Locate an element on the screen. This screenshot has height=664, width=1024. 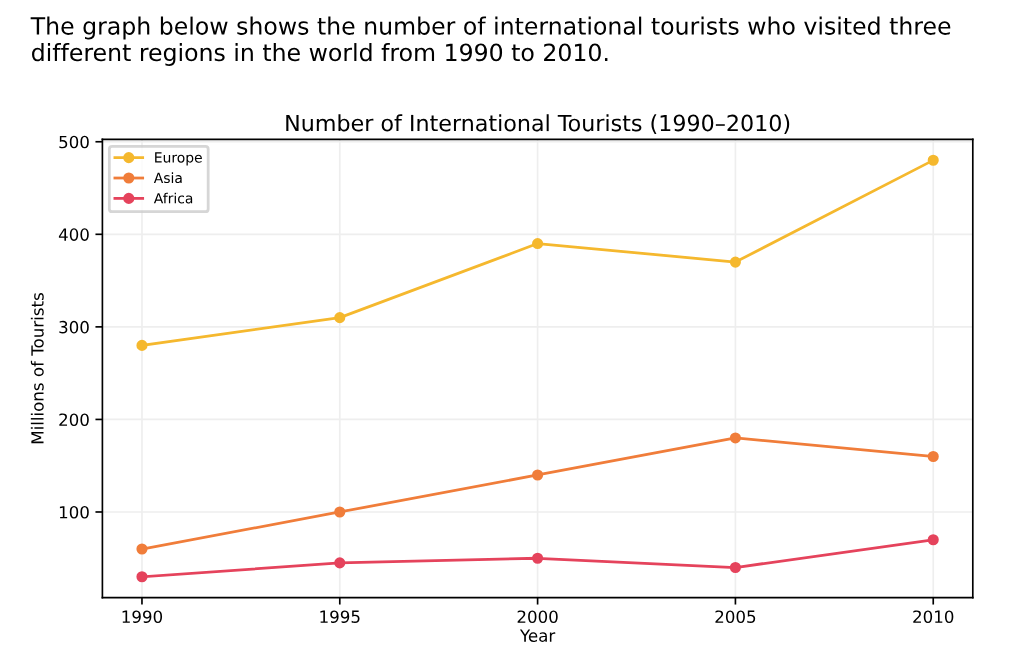
y-tick-label: 100 is located at coordinates (74, 512).